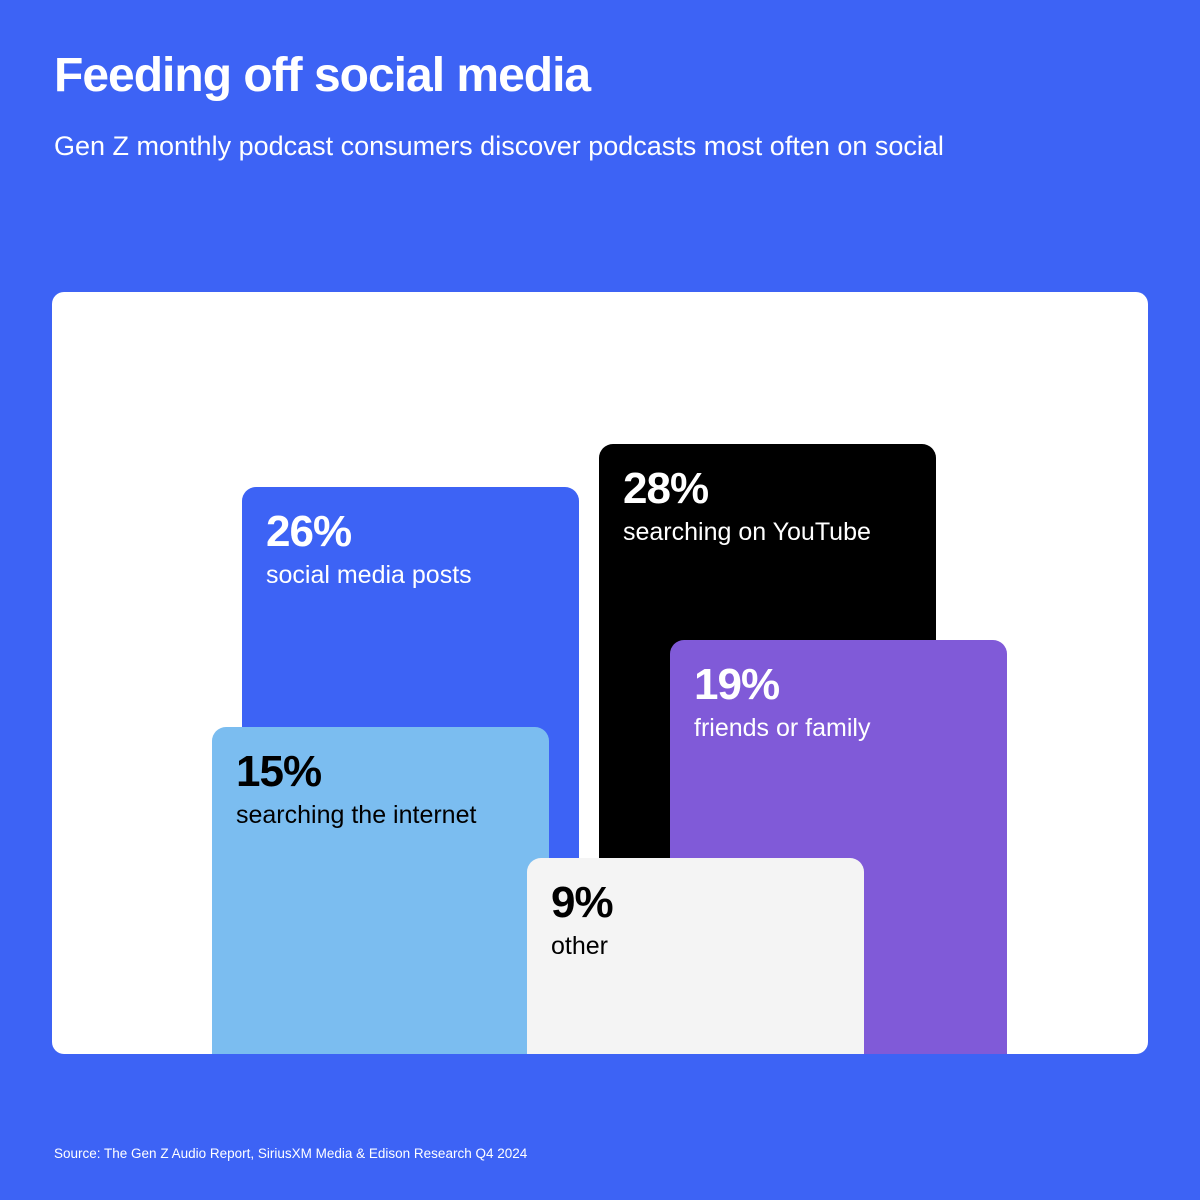  Describe the element at coordinates (279, 771) in the screenshot. I see `bar-value-label: 15%` at that location.